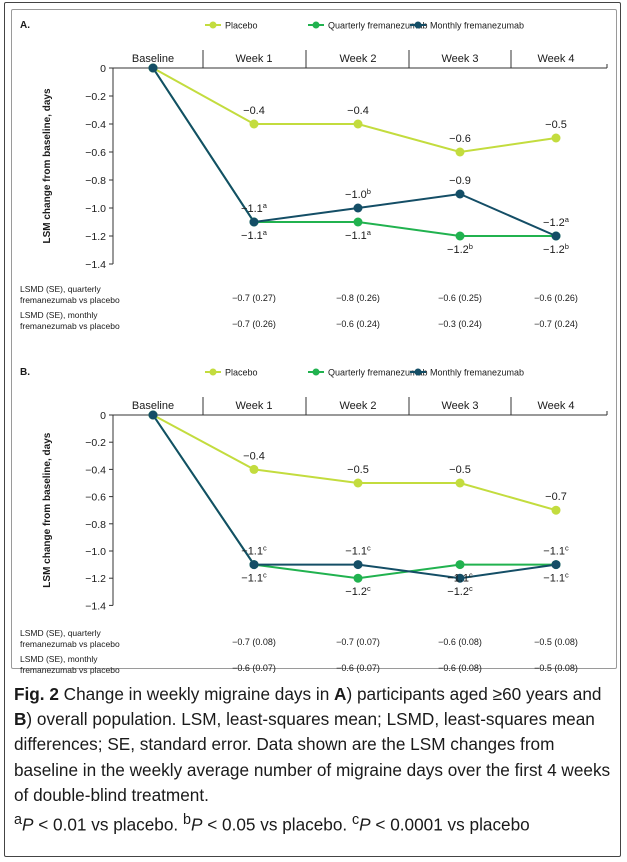  Describe the element at coordinates (460, 298) in the screenshot. I see `lsmd-value: −0.6 (0.25)` at that location.